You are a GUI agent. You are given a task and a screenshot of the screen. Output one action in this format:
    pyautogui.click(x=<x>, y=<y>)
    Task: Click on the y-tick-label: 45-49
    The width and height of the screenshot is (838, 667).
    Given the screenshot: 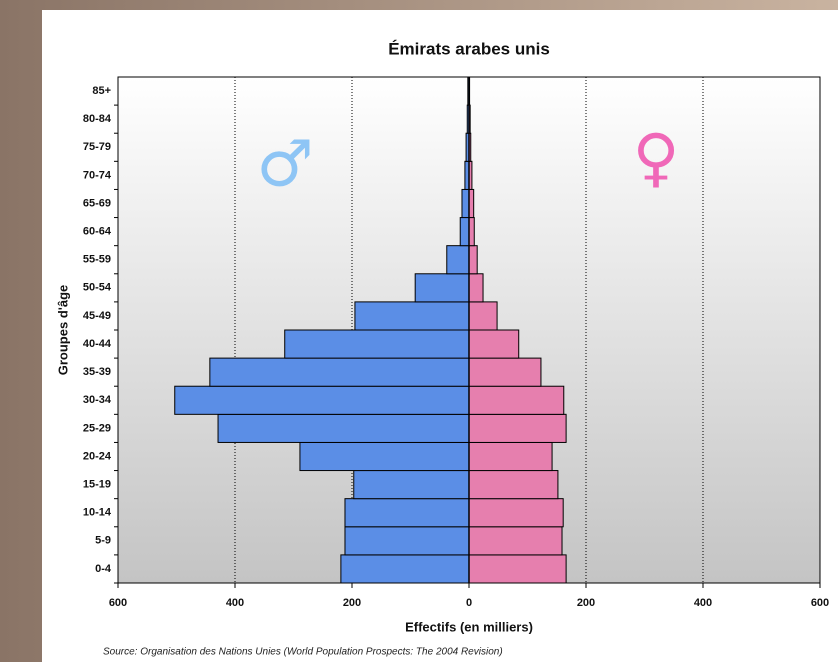 What is the action you would take?
    pyautogui.click(x=97, y=316)
    